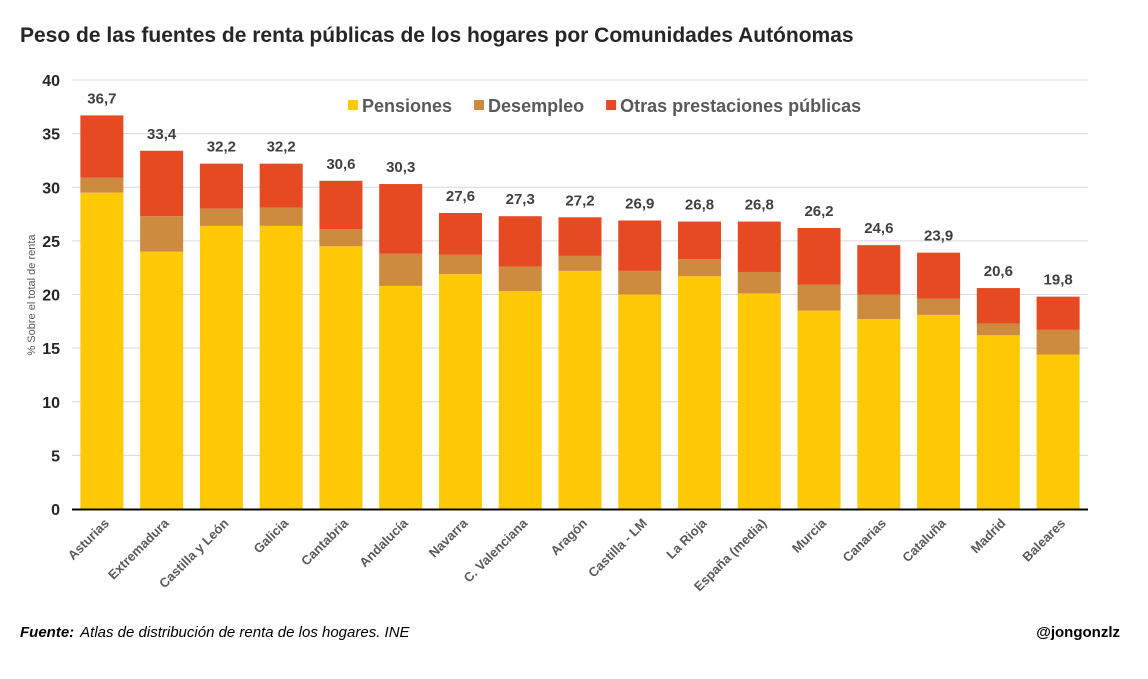 This screenshot has height=679, width=1148. What do you see at coordinates (51, 135) in the screenshot?
I see `y-tick-label: 35` at bounding box center [51, 135].